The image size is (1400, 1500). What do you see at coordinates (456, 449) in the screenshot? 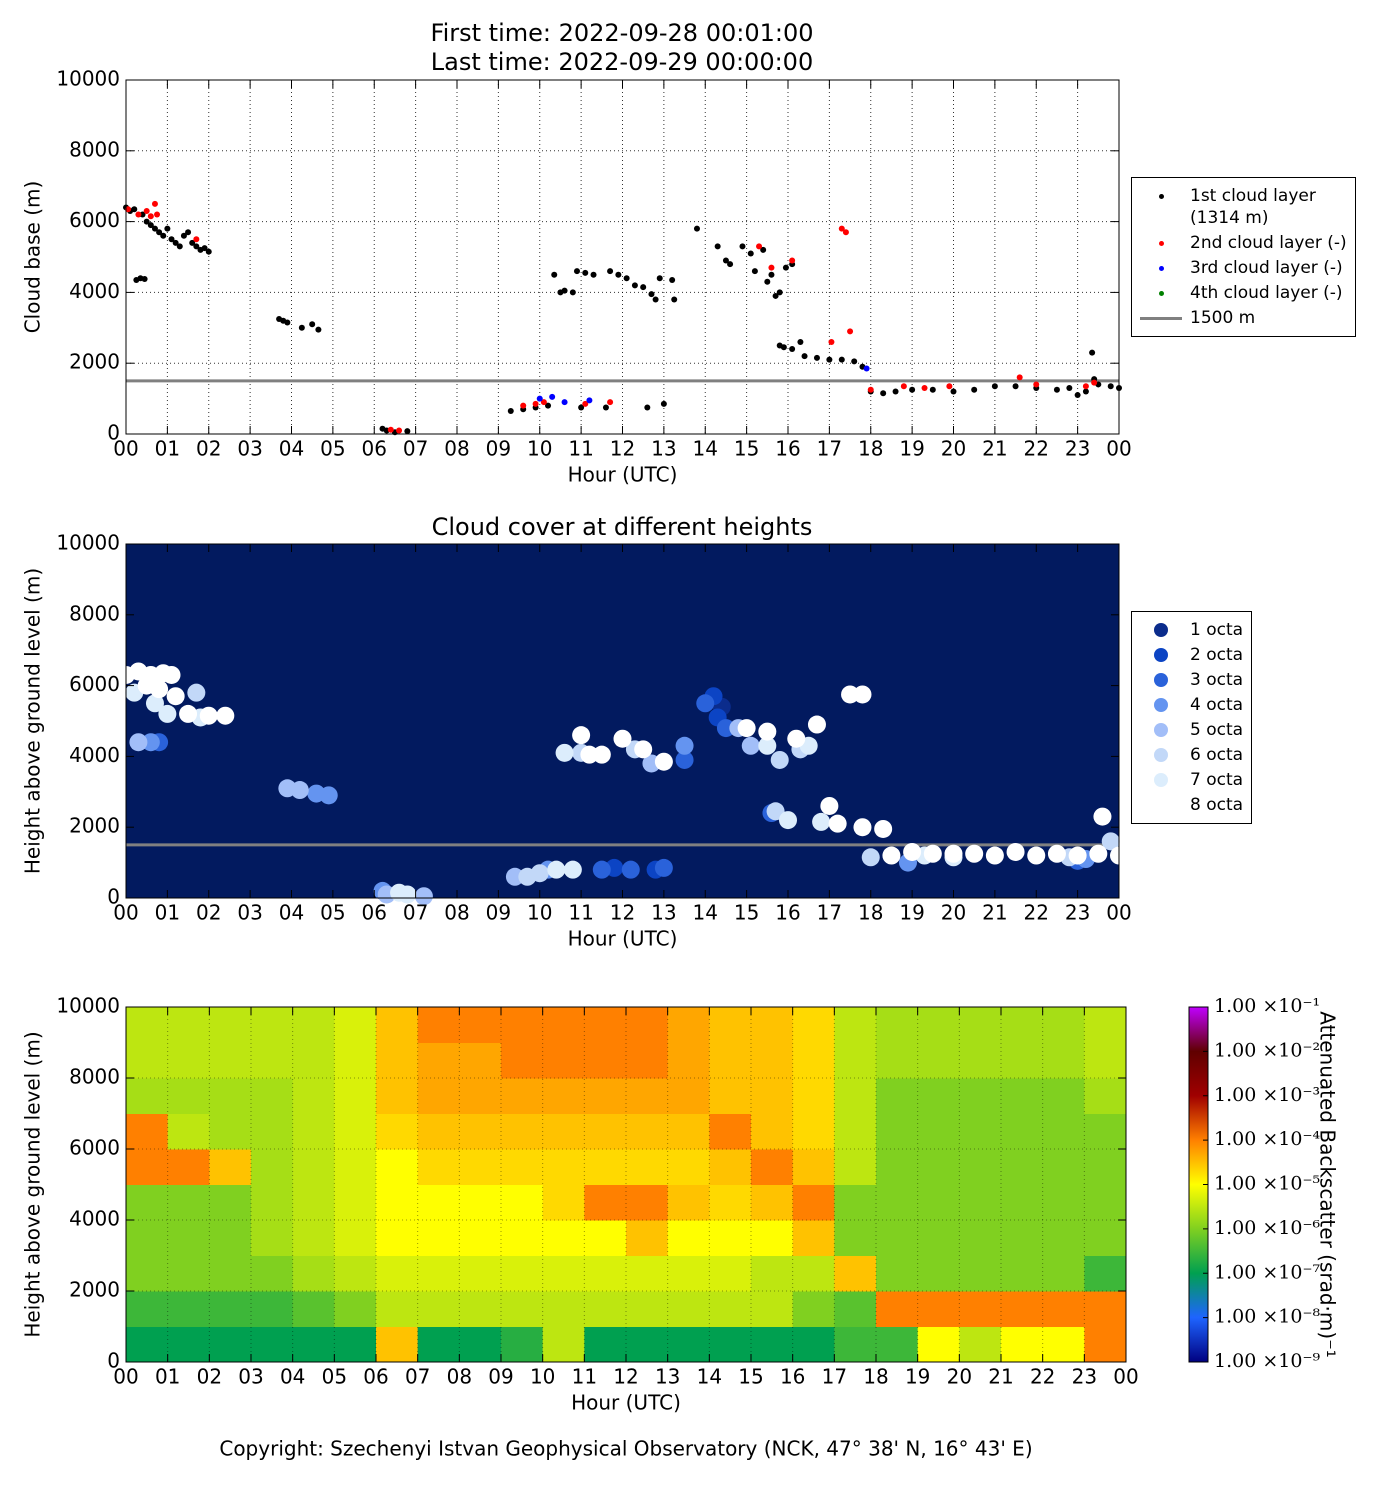
I see `x-tick-label: 08` at bounding box center [456, 449].